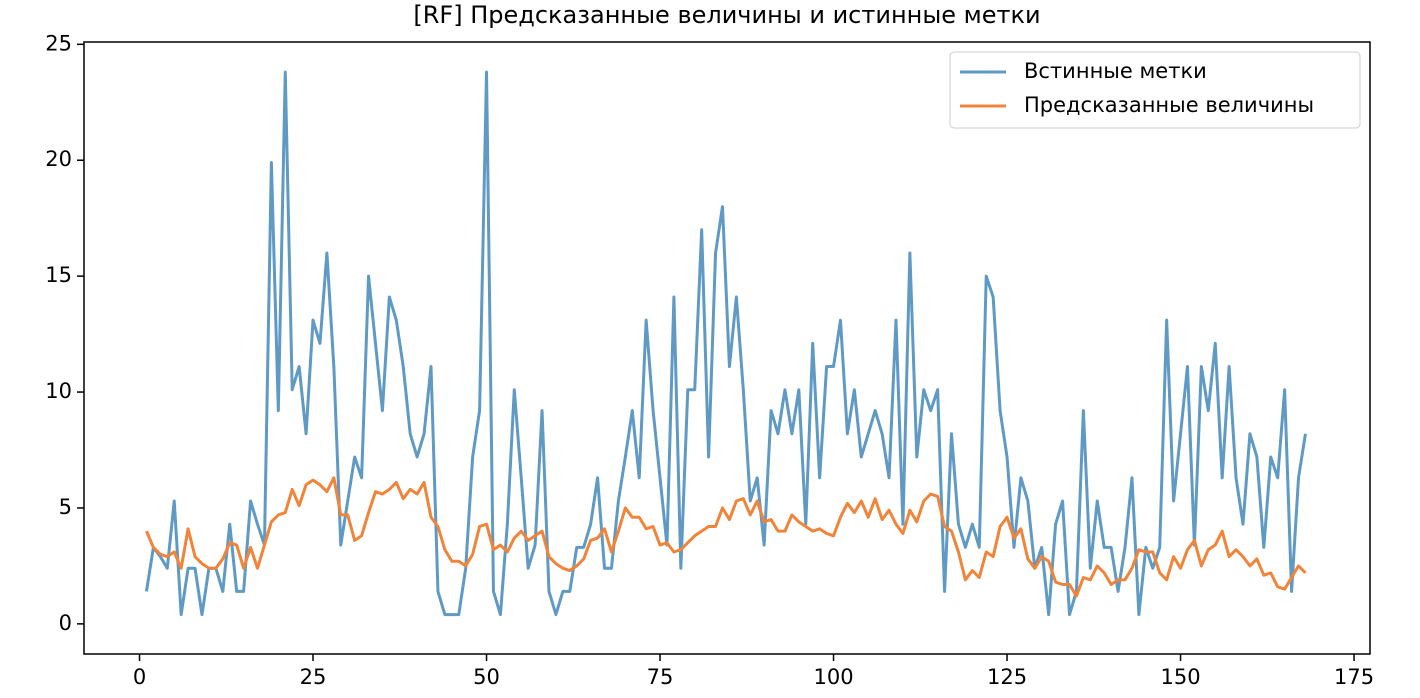  Describe the element at coordinates (58, 275) in the screenshot. I see `y-tick-label: 15` at that location.